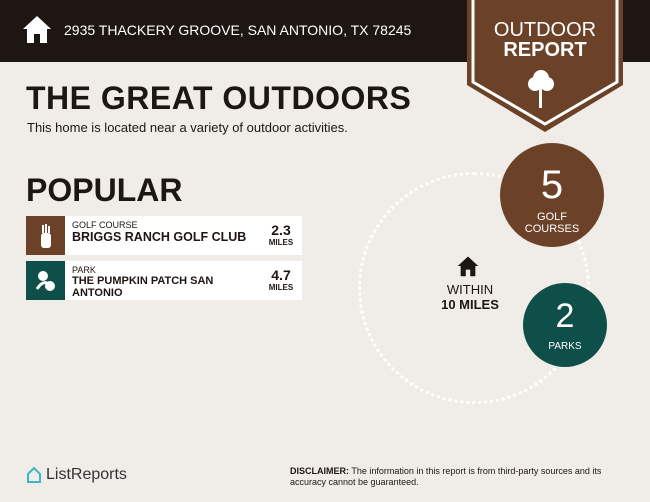 The height and width of the screenshot is (502, 650). I want to click on item-category: PARK, so click(84, 270).